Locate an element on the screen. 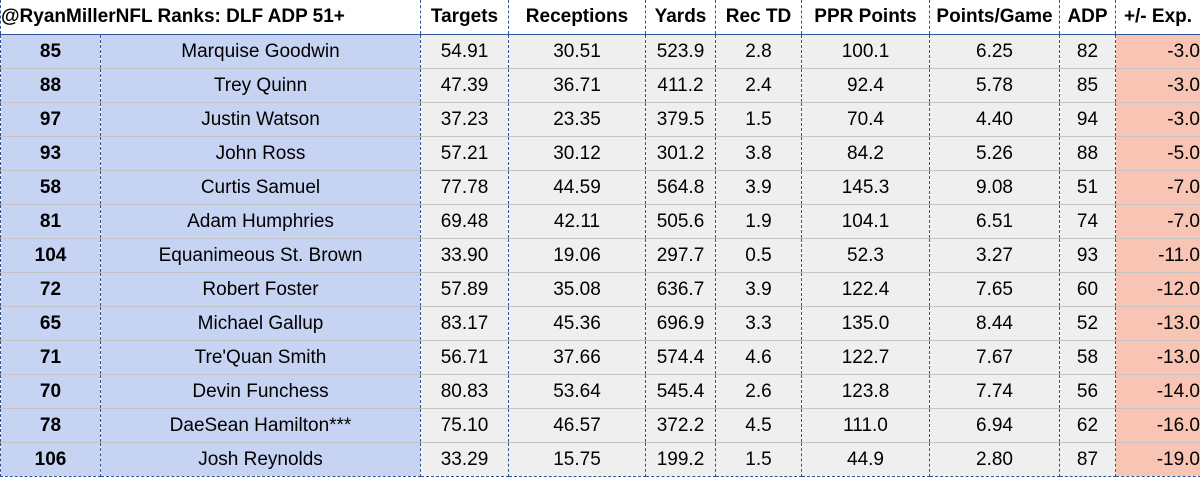 This screenshot has height=478, width=1200. player-cell: Devin Funchess is located at coordinates (260, 391).